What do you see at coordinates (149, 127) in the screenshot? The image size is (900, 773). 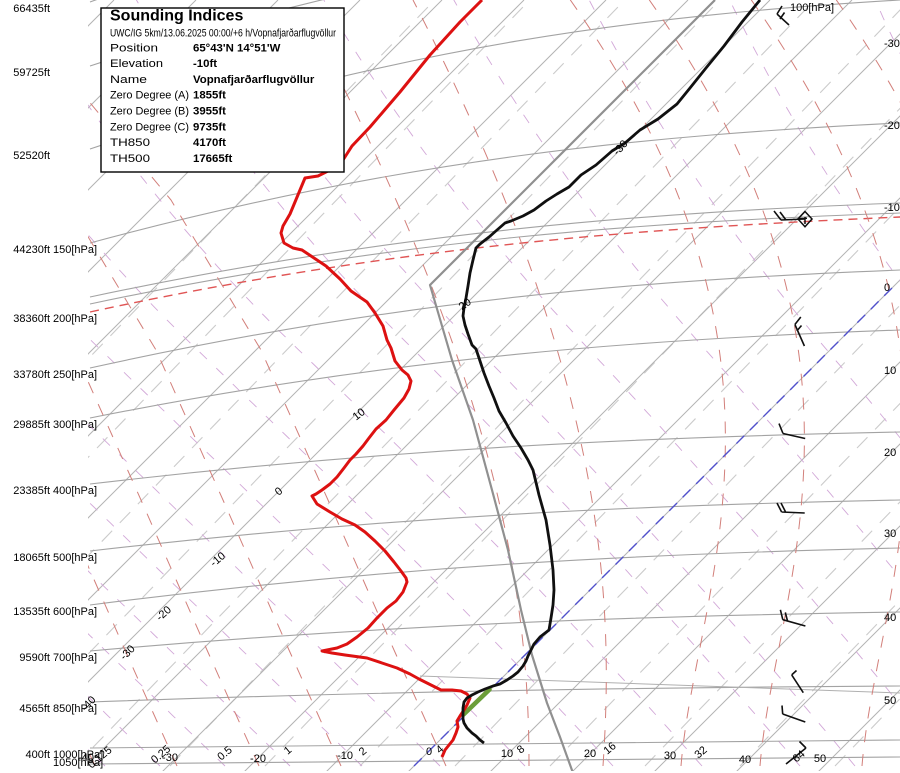 I see `svg-text: Zero Degree (C)` at bounding box center [149, 127].